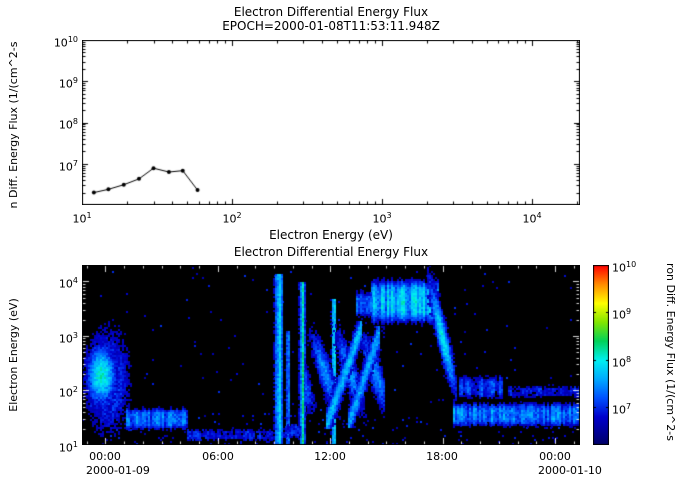 This screenshot has height=492, width=687. Describe the element at coordinates (555, 456) in the screenshot. I see `bottom-xtick-0000b: 00:00` at that location.